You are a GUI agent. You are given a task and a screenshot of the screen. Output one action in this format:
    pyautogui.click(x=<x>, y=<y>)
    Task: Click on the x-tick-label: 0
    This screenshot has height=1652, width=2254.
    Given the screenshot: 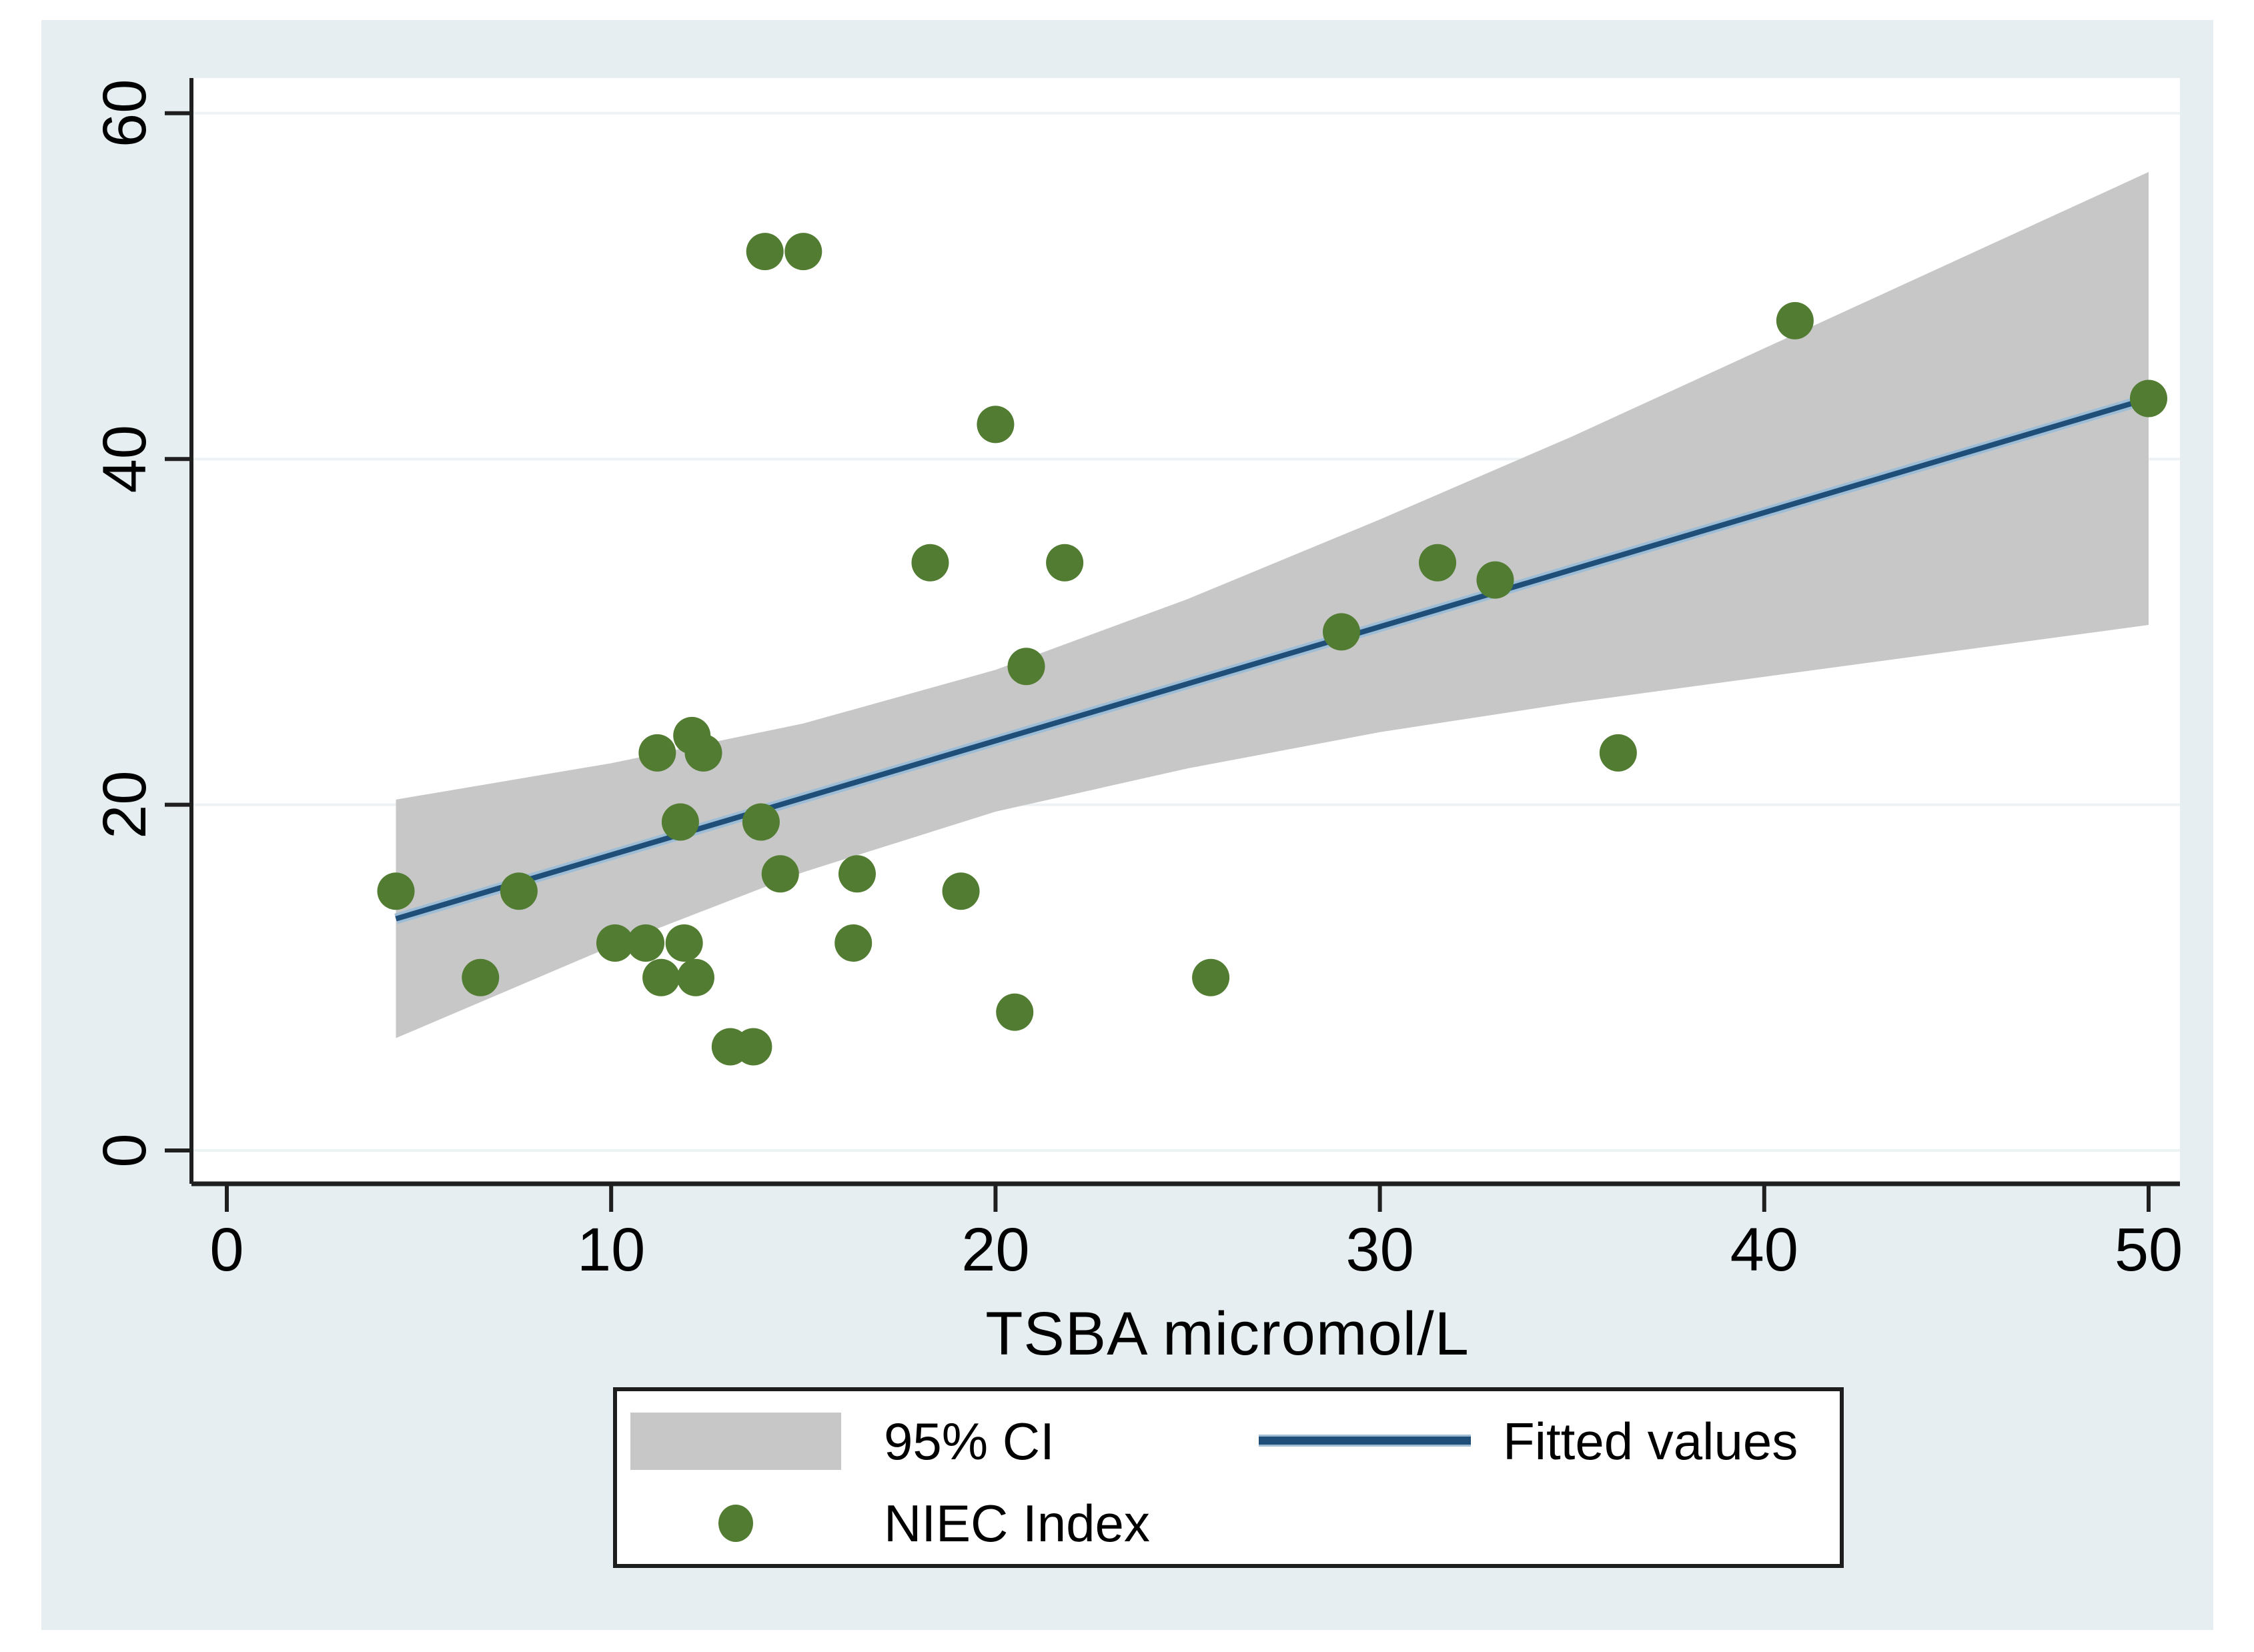 What is the action you would take?
    pyautogui.click(x=226, y=1250)
    